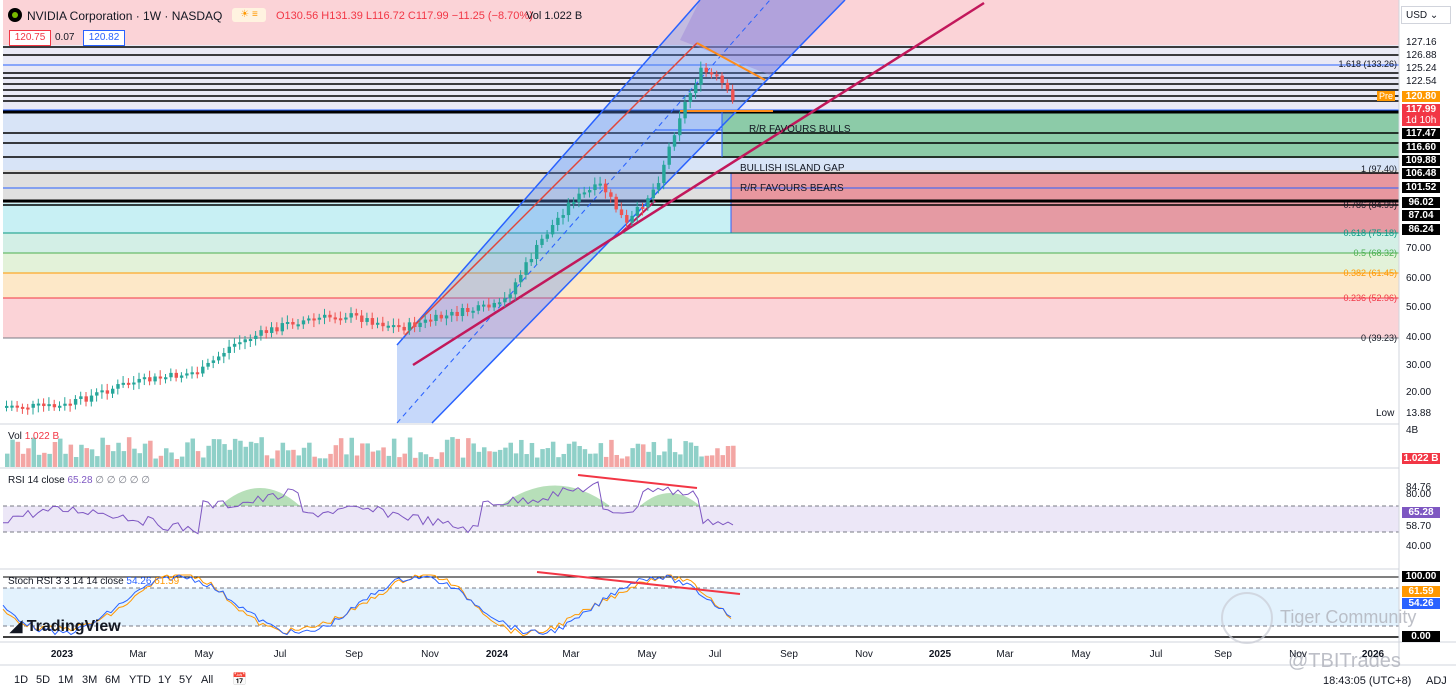 Image resolution: width=1456 pixels, height=698 pixels. What do you see at coordinates (65, 626) in the screenshot?
I see `tradingview-logo: ◢ TradingView` at bounding box center [65, 626].